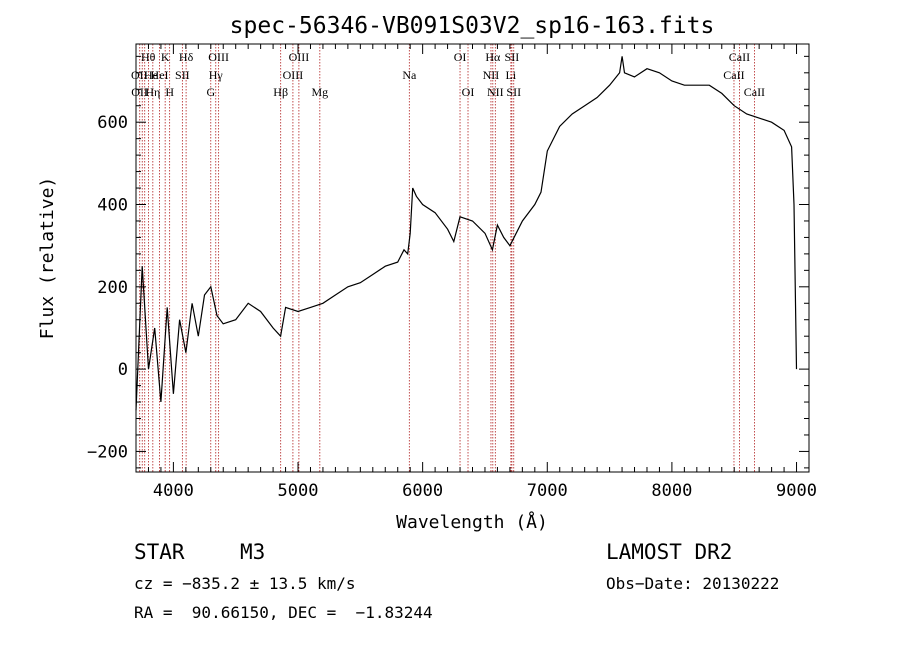  I want to click on y-tick-label: 400, so click(112, 206).